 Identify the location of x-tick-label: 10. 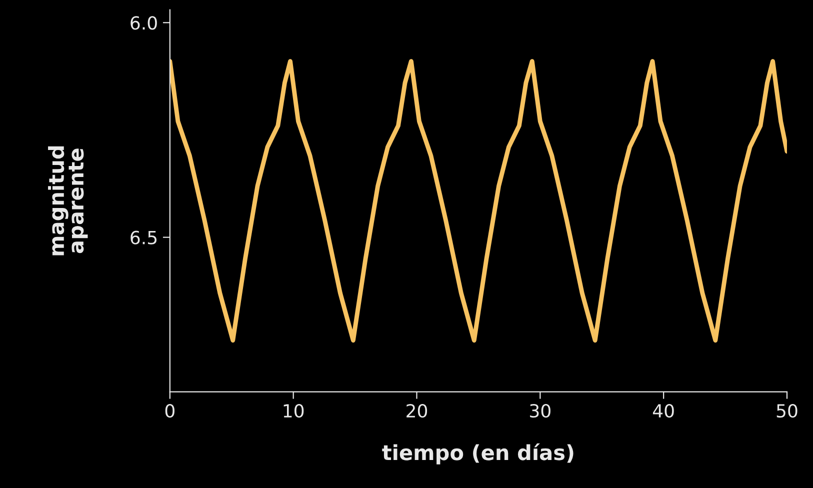
(294, 411).